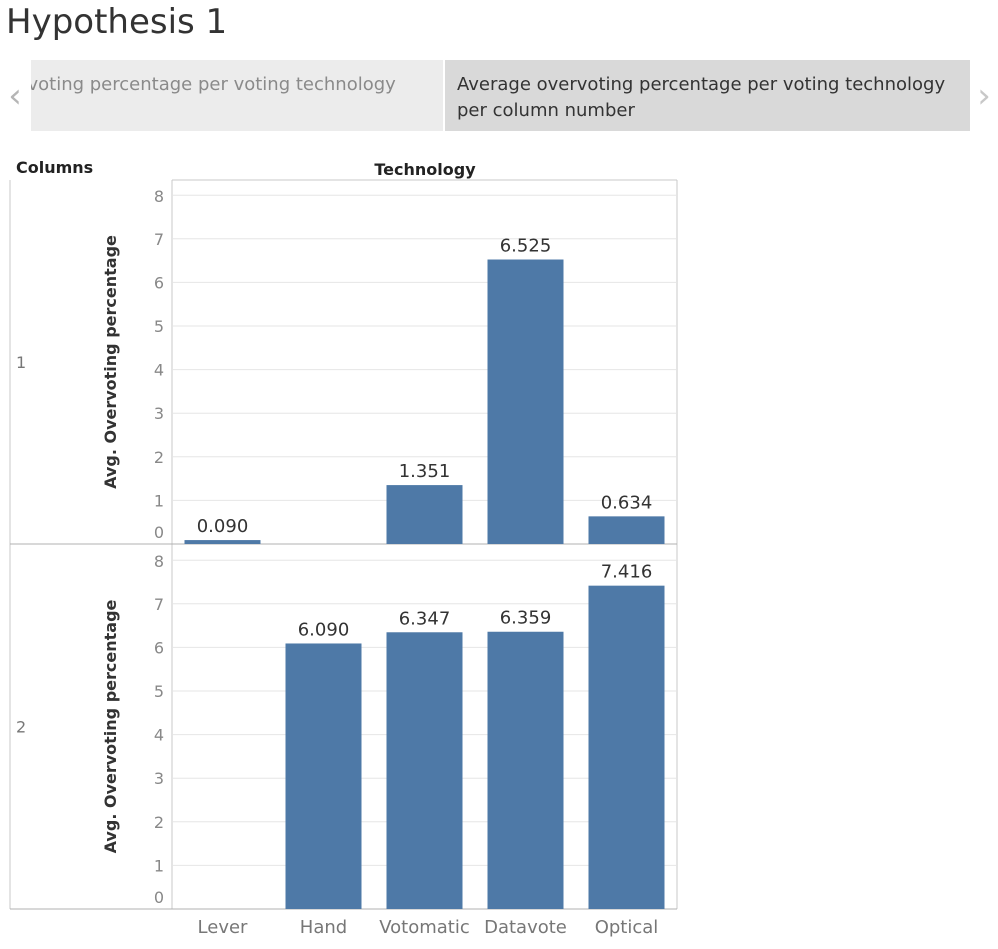  I want to click on chevron-left-icon: ‹, so click(15, 96).